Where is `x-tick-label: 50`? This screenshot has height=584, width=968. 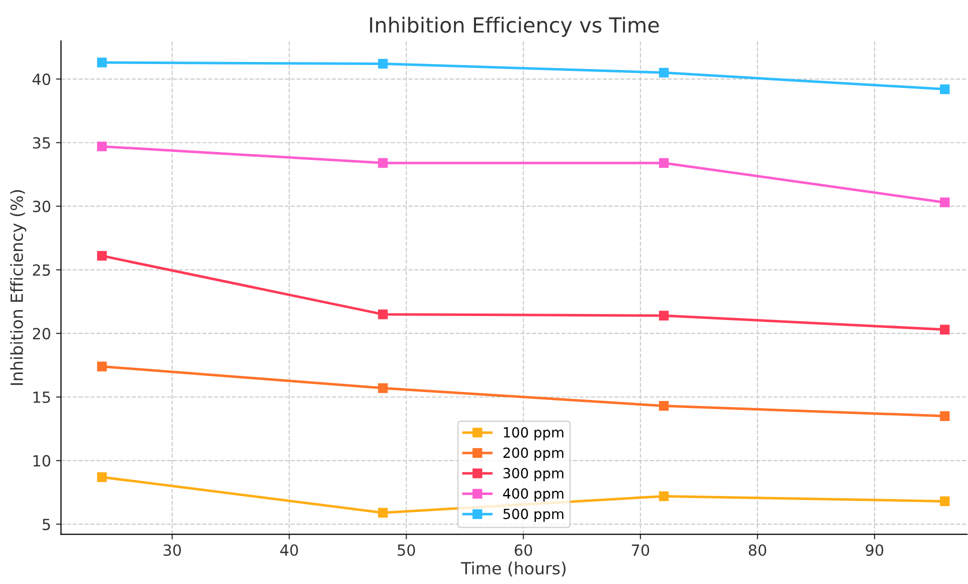 x-tick-label: 50 is located at coordinates (407, 550).